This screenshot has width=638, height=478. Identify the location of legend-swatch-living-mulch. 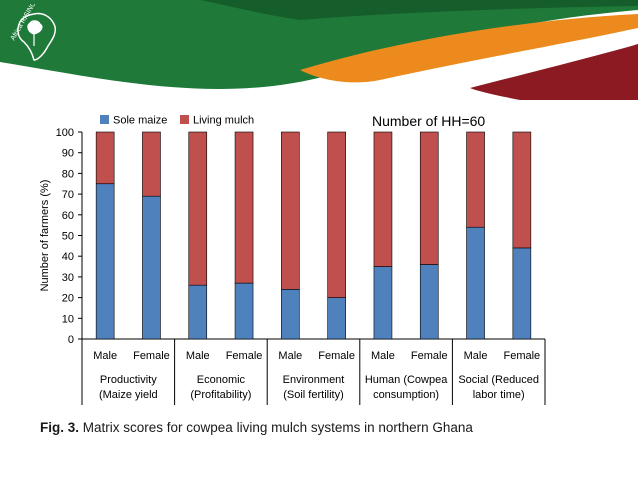
(184, 119).